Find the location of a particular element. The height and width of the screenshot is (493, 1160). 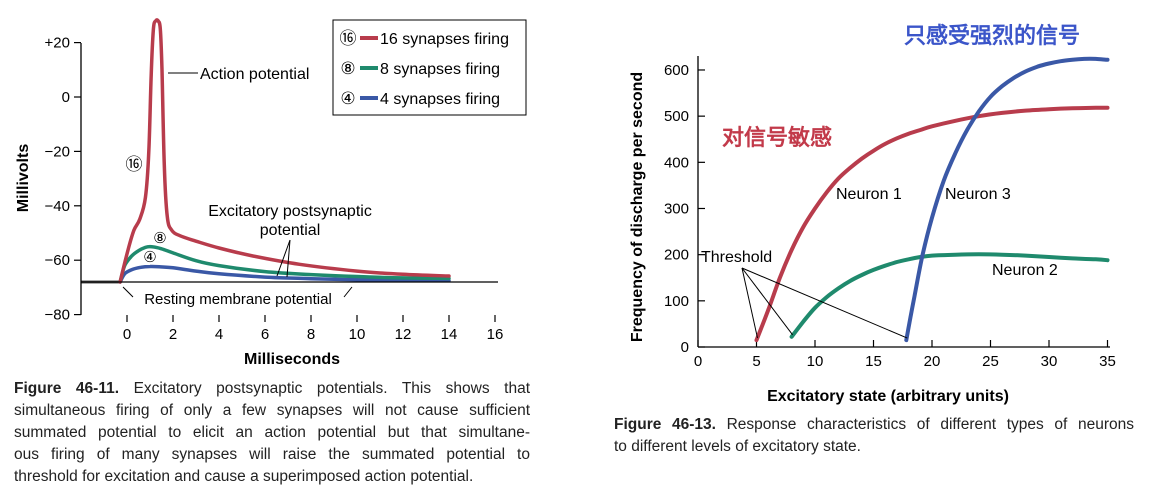

x-tick-label-14: 14 is located at coordinates (449, 334).